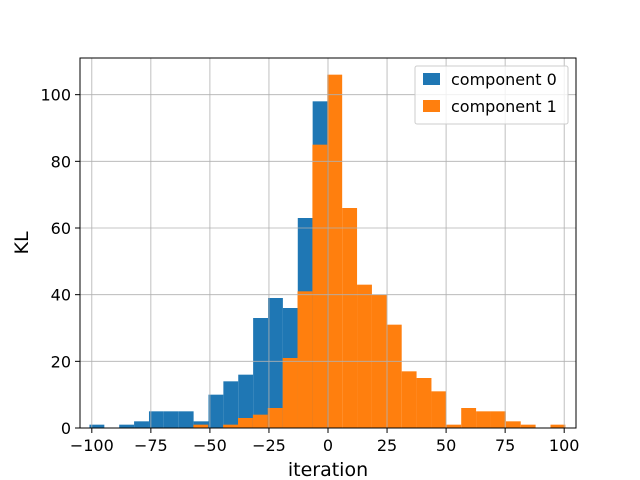  Describe the element at coordinates (387, 445) in the screenshot. I see `x-tick-label-5: 25` at that location.